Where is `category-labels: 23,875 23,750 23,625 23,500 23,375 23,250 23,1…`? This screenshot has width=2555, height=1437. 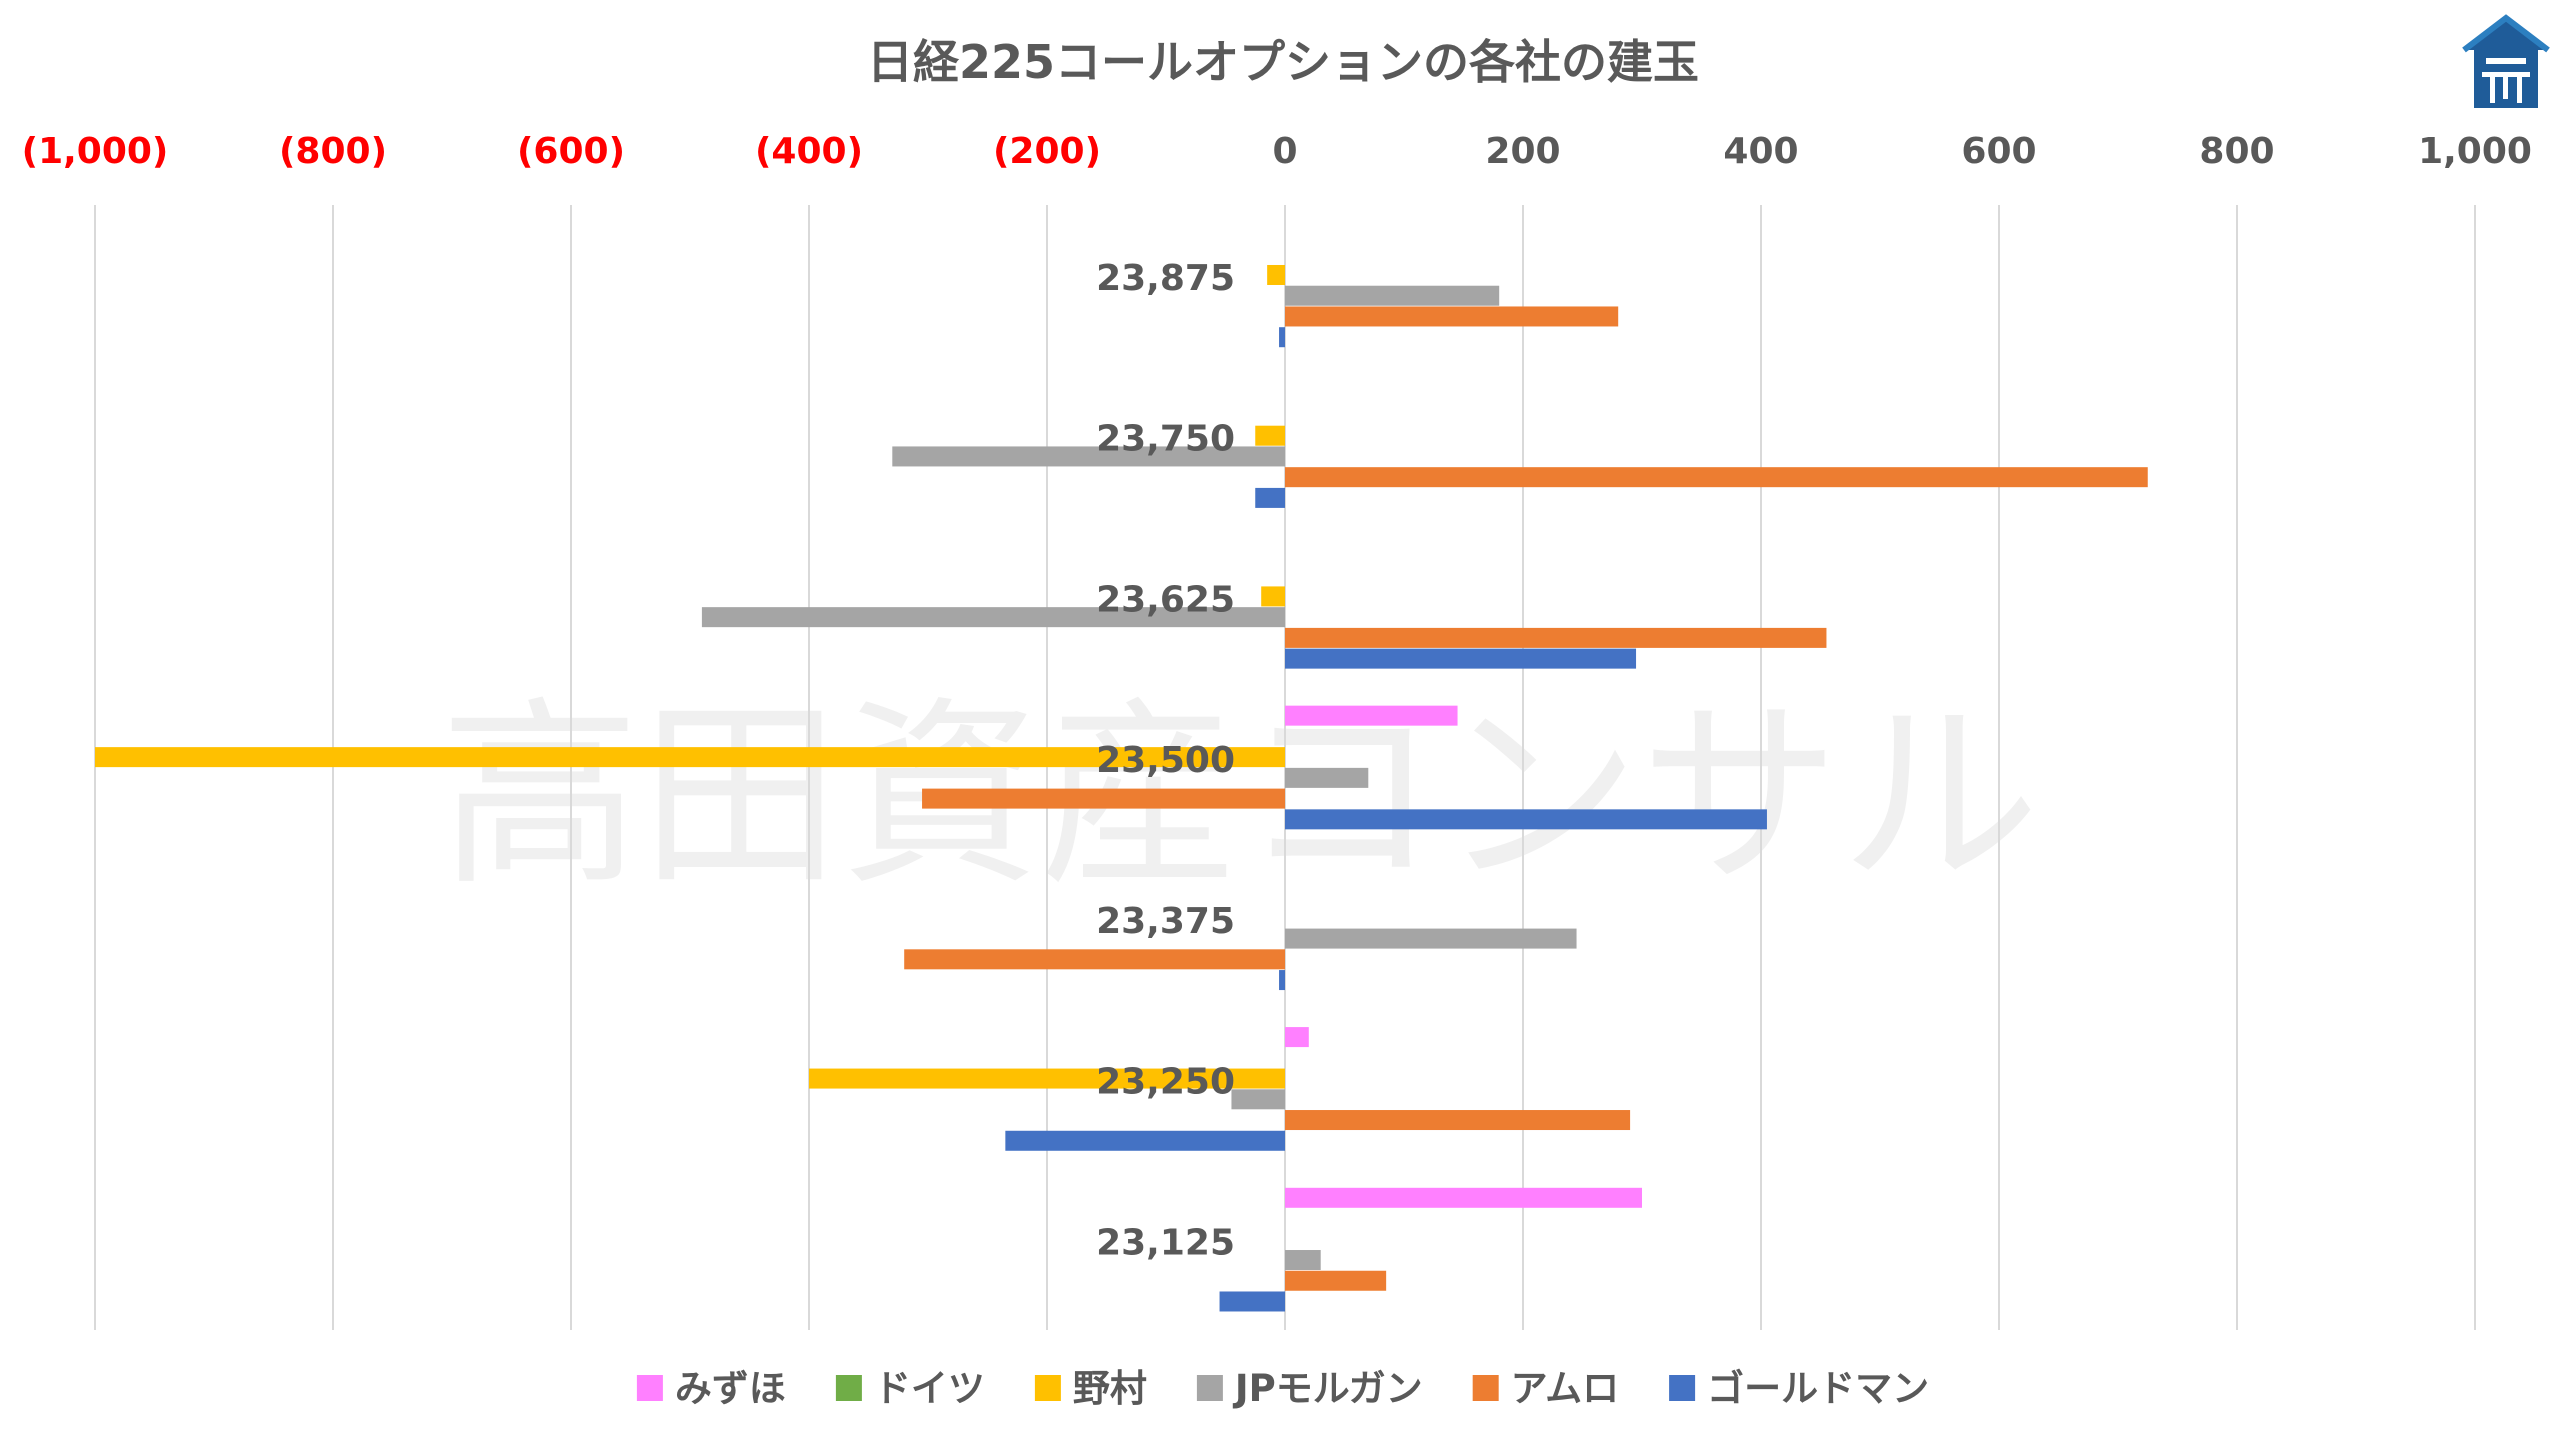 category-labels: 23,875 23,750 23,625 23,500 23,375 23,250 23,1… is located at coordinates (1165, 760).